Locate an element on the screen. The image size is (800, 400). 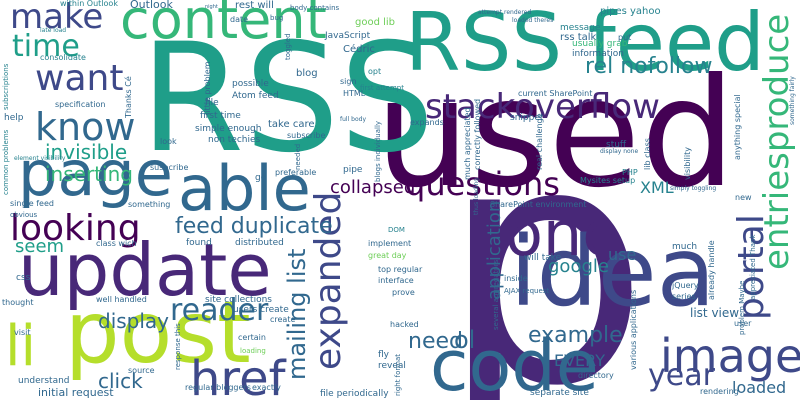
word-preferable: preferable is located at coordinates (295, 172).